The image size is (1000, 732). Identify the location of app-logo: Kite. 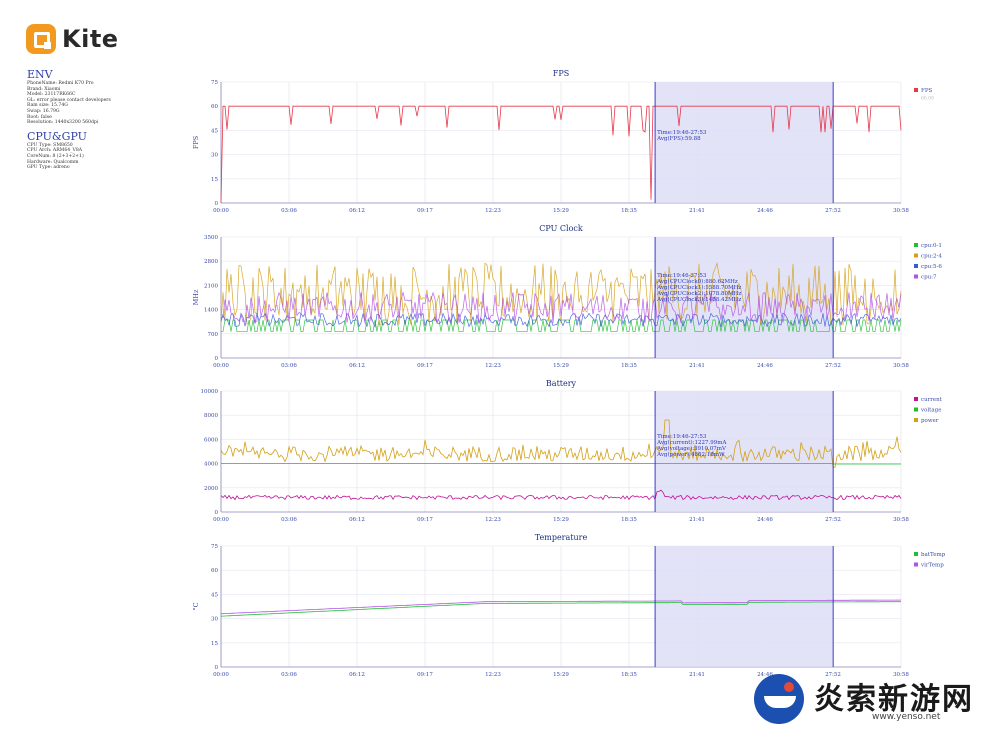
(72, 39).